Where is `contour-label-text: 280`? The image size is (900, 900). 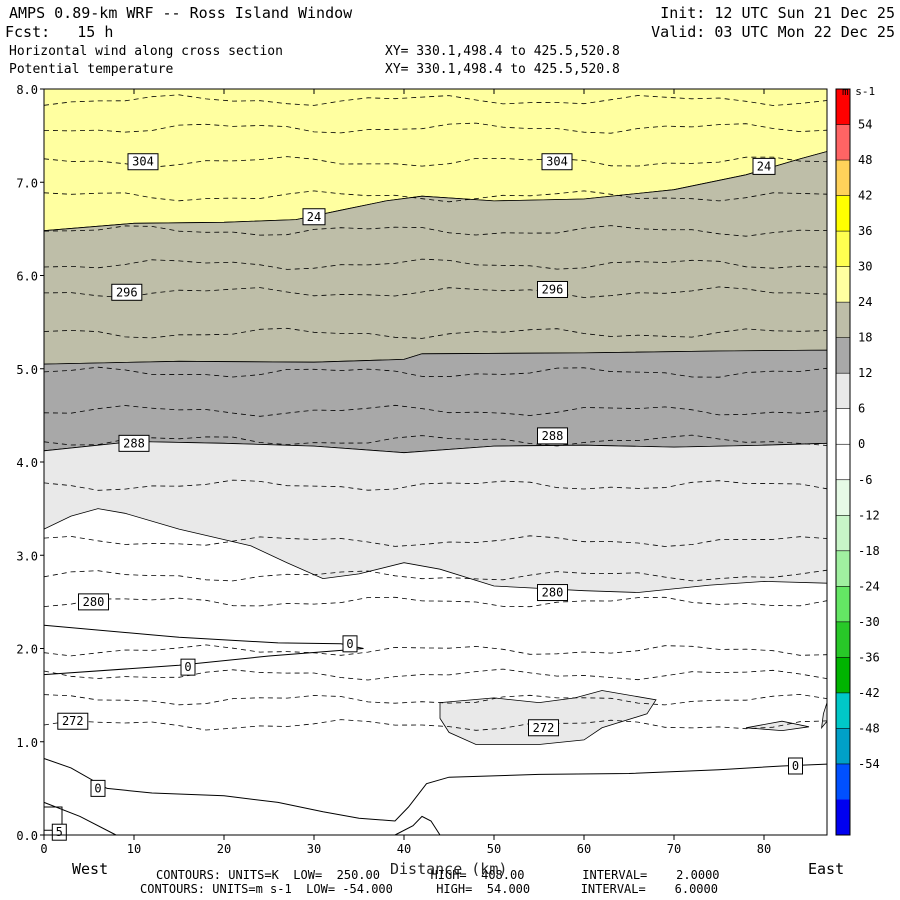
contour-label-text: 280 is located at coordinates (94, 602).